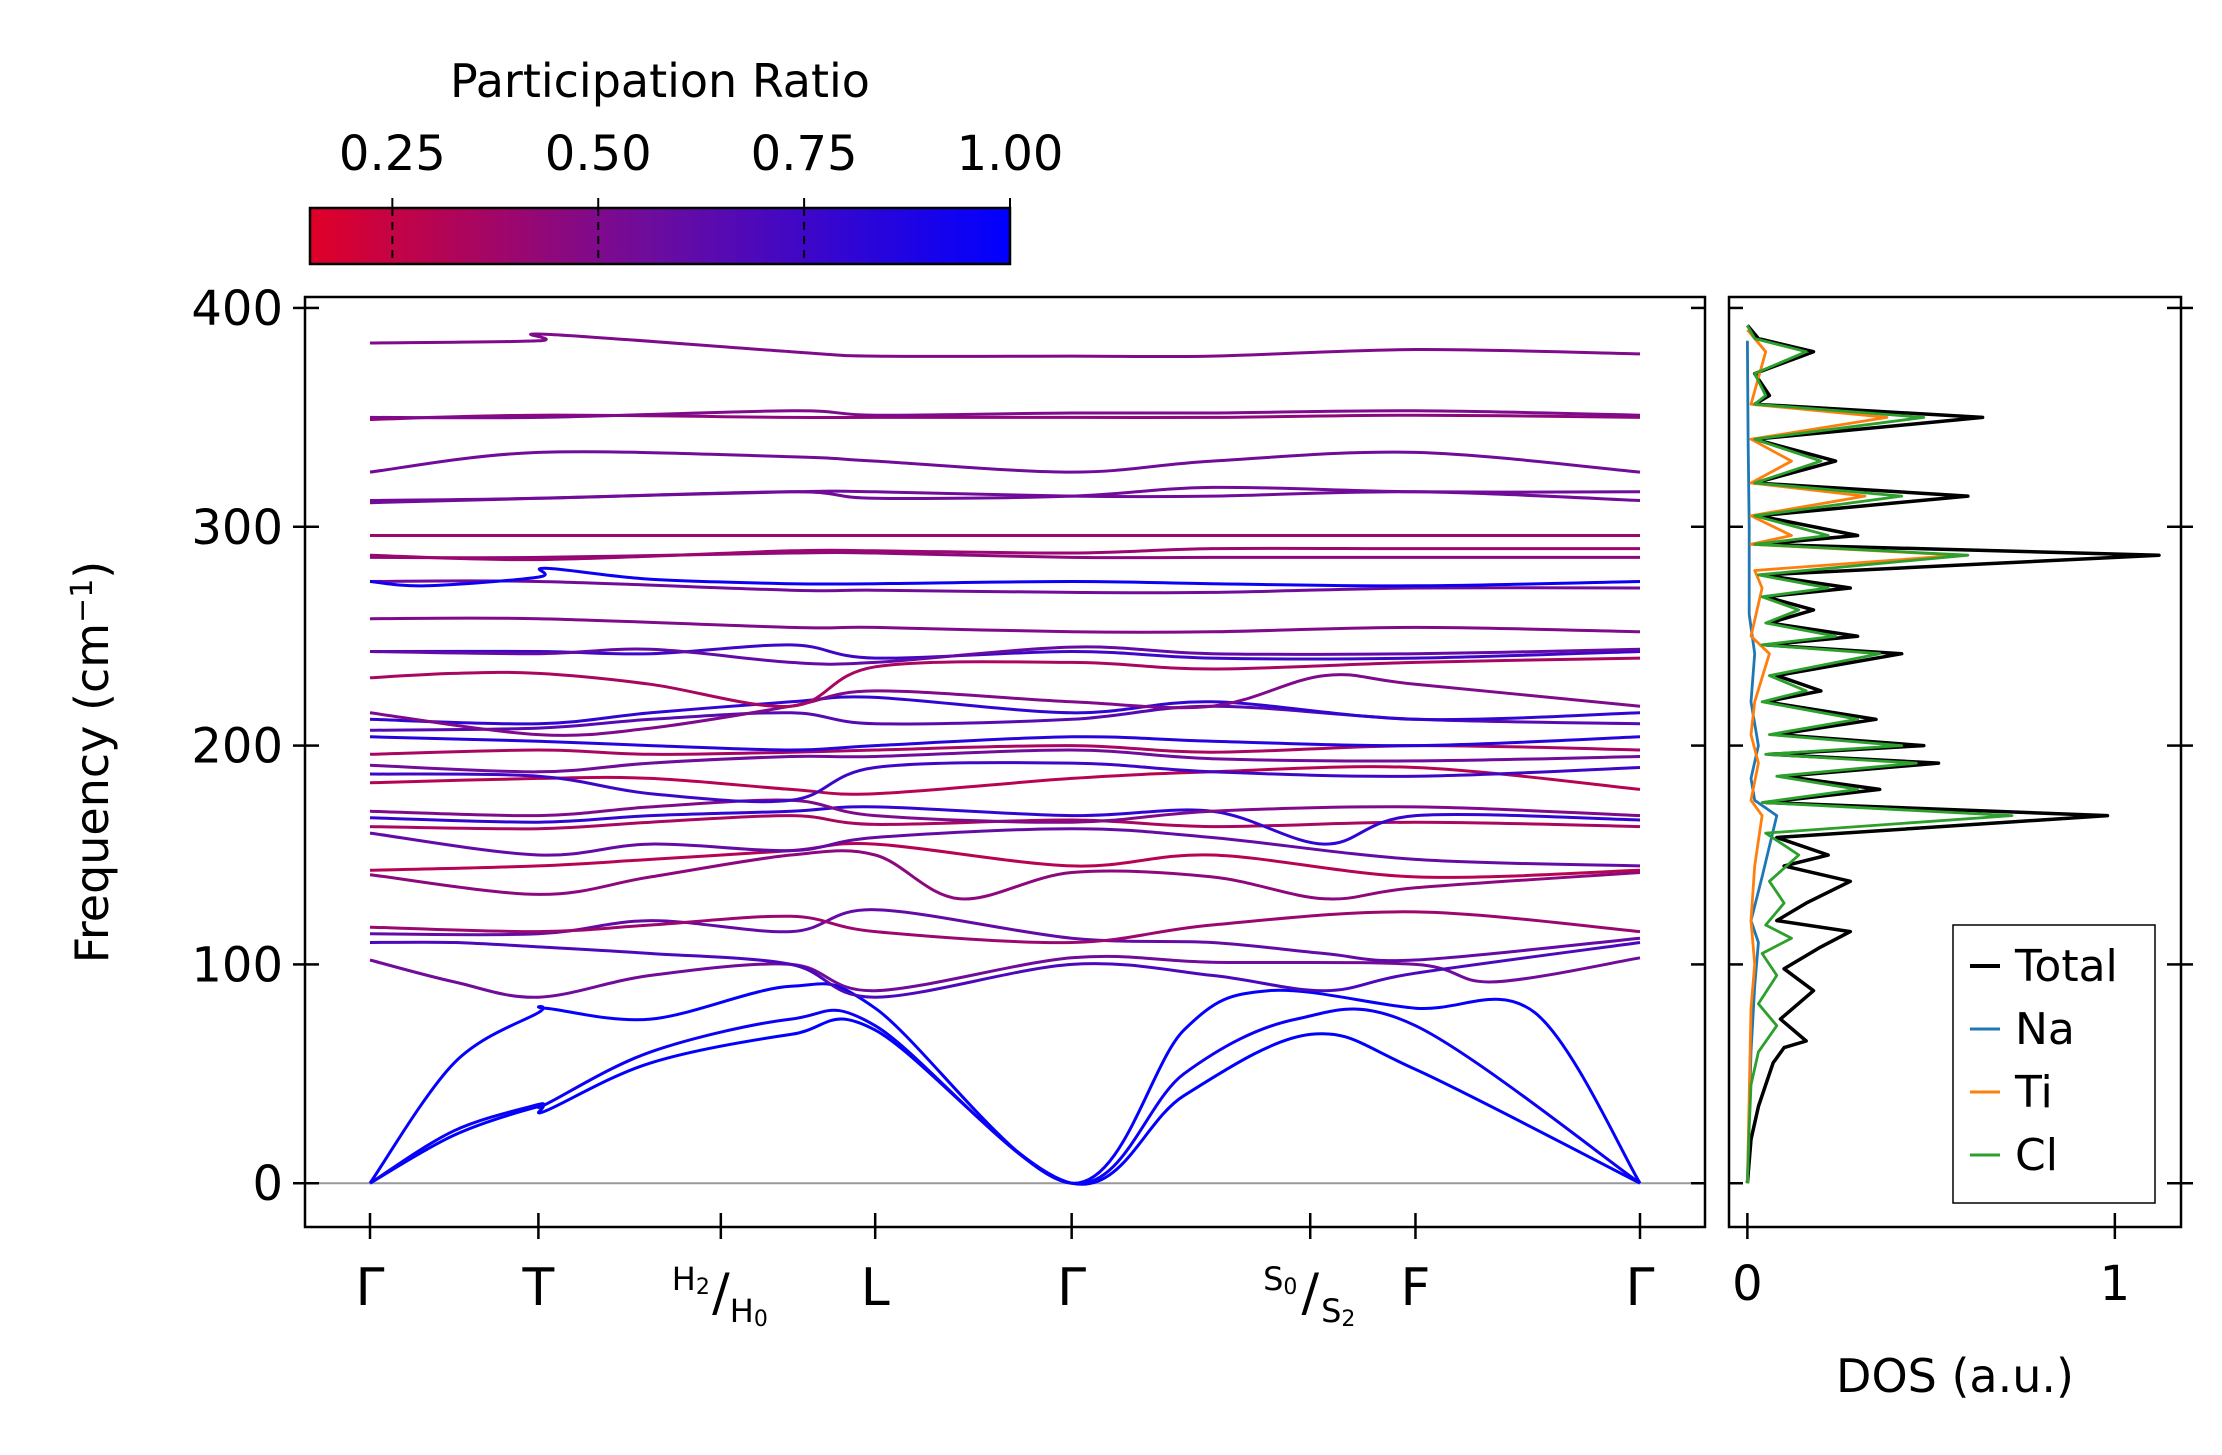  Describe the element at coordinates (2115, 1284) in the screenshot. I see `dos-x-tick-label-1: 1` at that location.